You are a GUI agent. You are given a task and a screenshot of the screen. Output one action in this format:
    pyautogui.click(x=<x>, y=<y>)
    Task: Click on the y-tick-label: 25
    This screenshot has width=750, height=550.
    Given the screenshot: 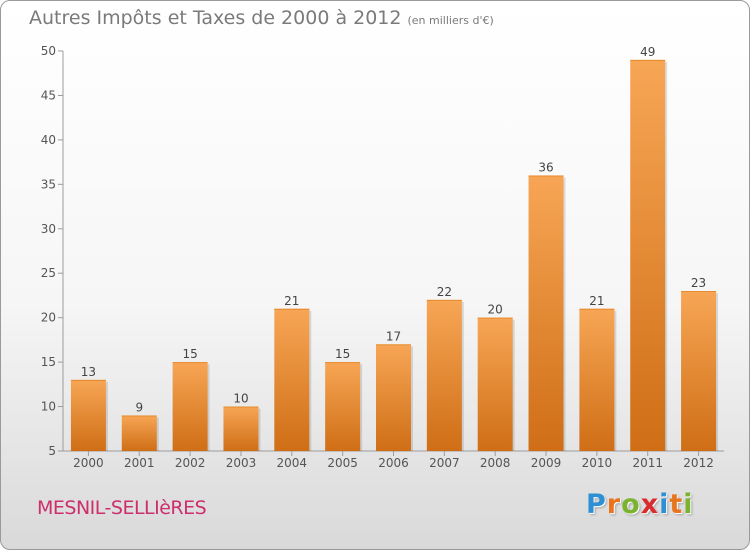 What is the action you would take?
    pyautogui.click(x=48, y=273)
    